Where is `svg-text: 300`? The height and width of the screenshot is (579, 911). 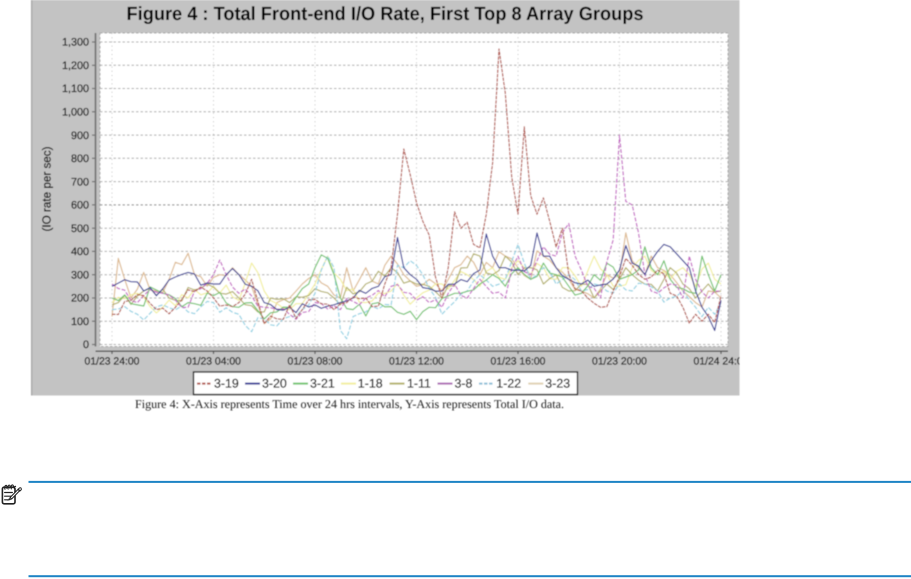 svg-text: 300 is located at coordinates (80, 275).